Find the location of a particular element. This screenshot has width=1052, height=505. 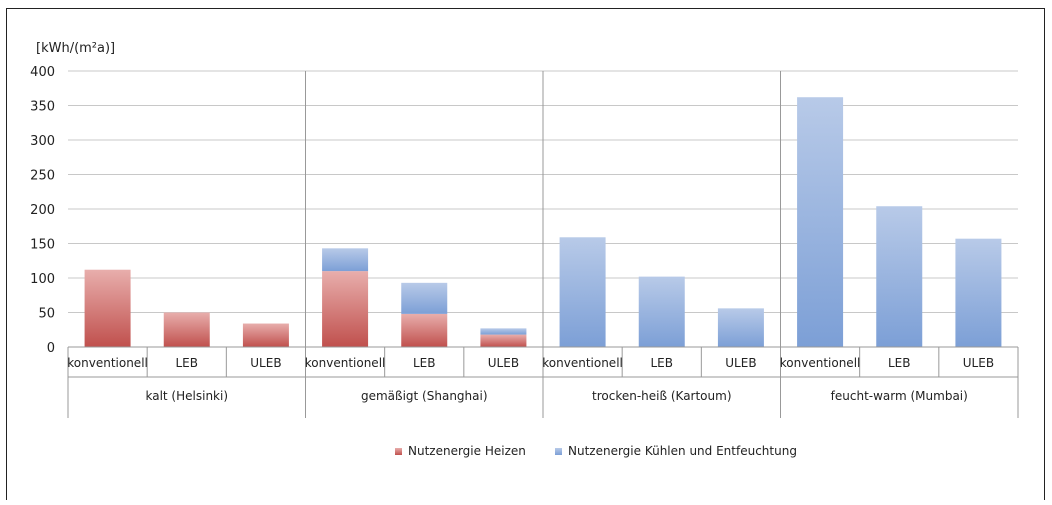

y-tick-label: 200 is located at coordinates (42, 210).